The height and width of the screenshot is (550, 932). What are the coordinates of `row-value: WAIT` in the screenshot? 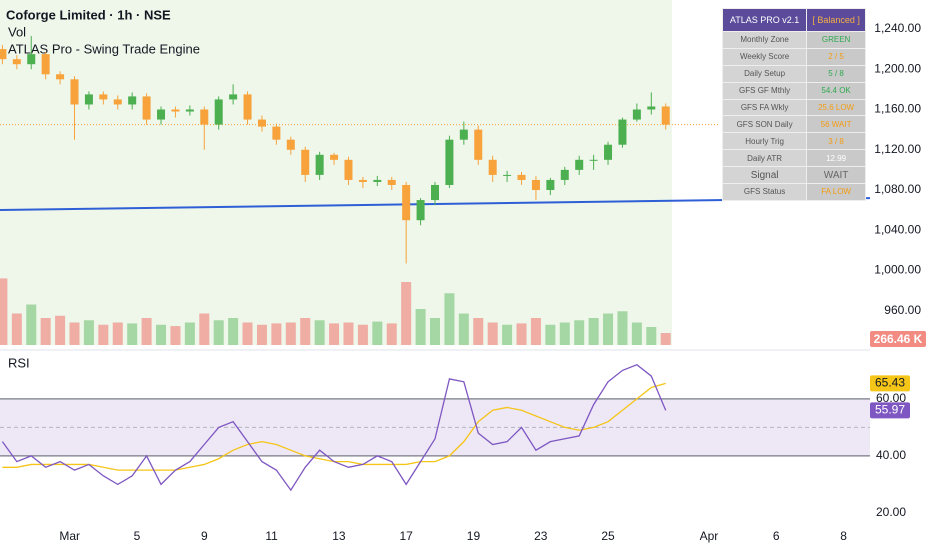 It's located at (836, 175).